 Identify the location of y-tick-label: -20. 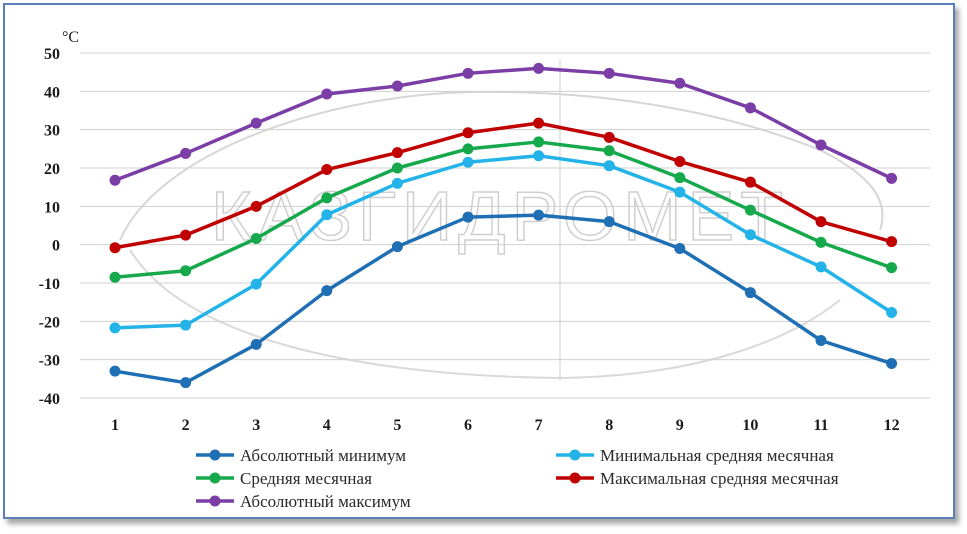
(49, 322).